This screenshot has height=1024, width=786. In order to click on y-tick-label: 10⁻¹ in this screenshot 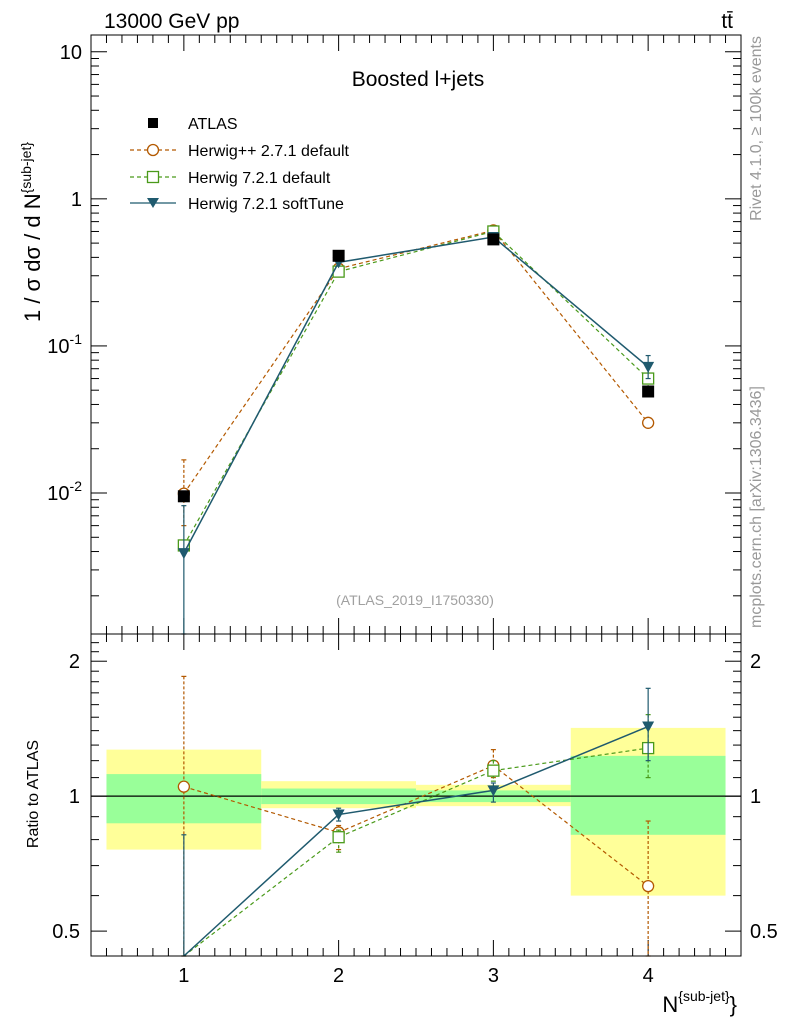, I will do `click(64, 344)`.